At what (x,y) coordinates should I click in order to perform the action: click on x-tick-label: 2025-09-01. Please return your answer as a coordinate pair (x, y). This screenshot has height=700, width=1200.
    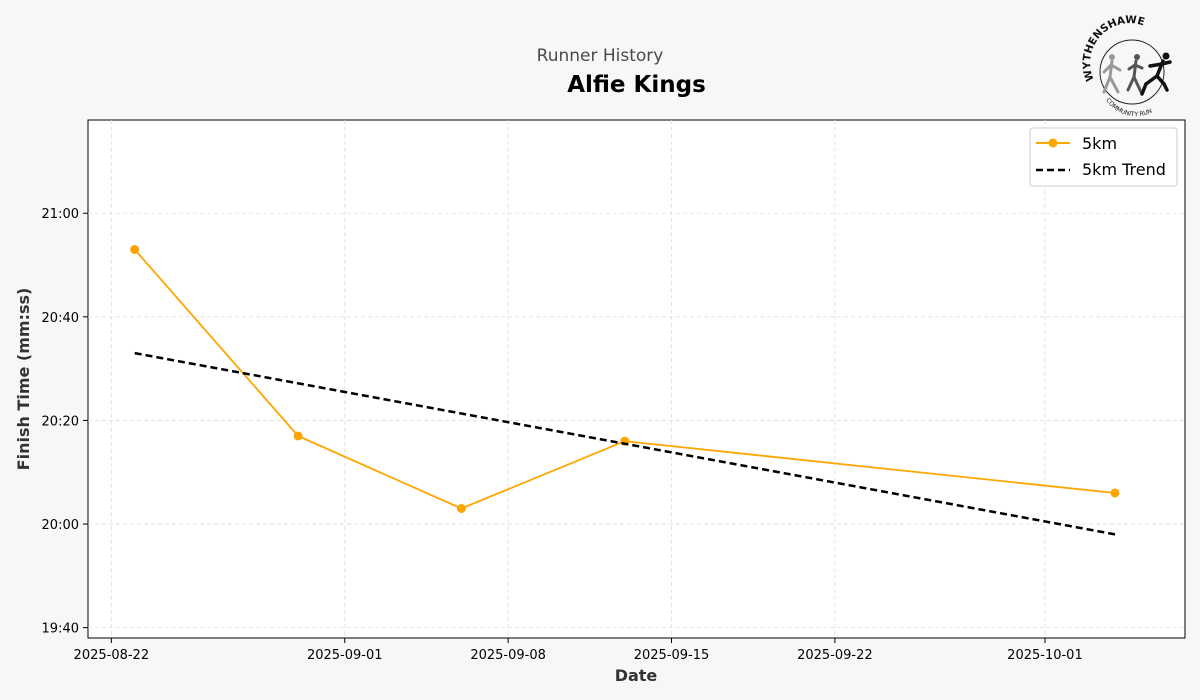
    Looking at the image, I should click on (345, 655).